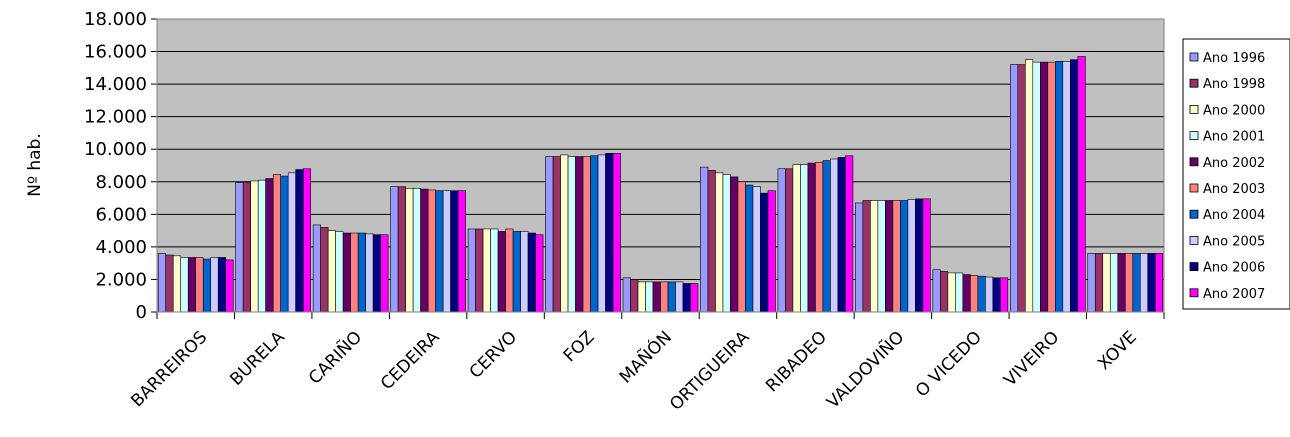 The width and height of the screenshot is (1290, 437). Describe the element at coordinates (169, 369) in the screenshot. I see `x-tick-label: BARREIROS` at that location.